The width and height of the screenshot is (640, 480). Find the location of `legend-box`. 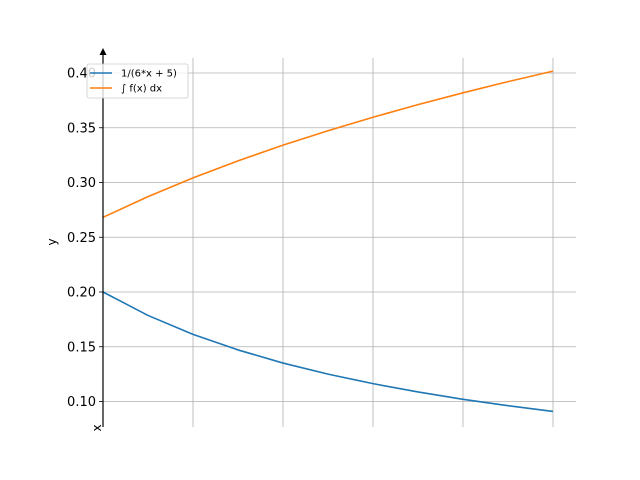

legend-box is located at coordinates (137, 81).